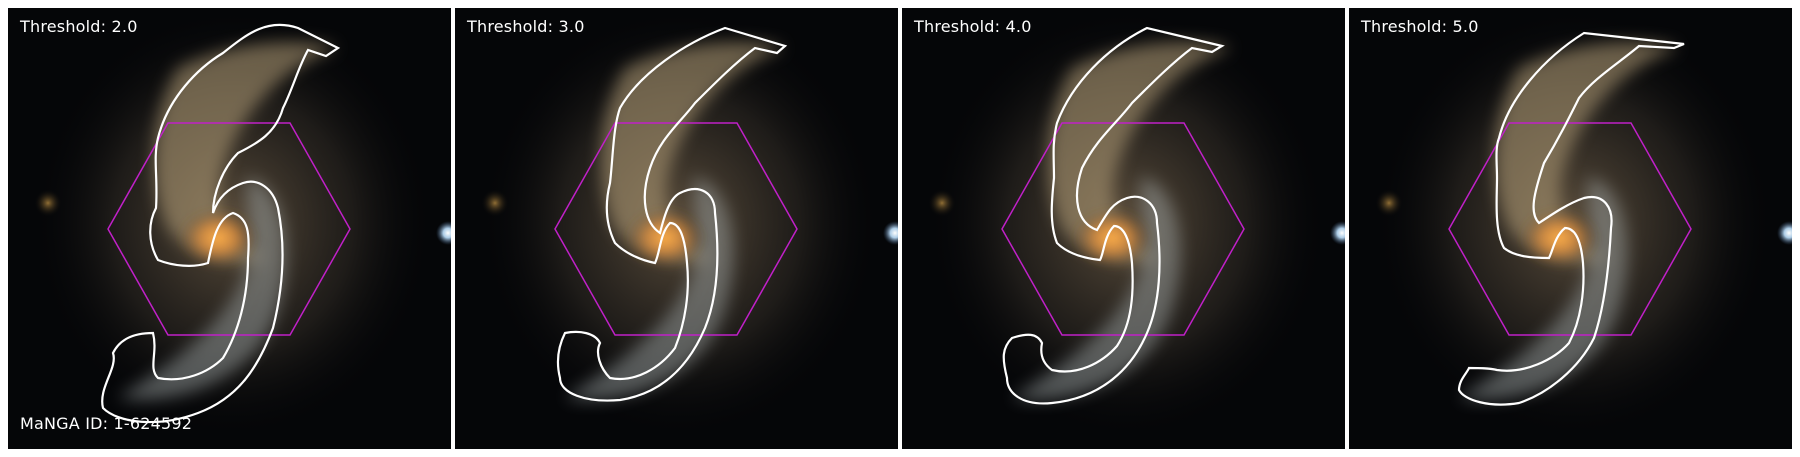 The width and height of the screenshot is (1800, 457). What do you see at coordinates (526, 26) in the screenshot?
I see `threshold-label: Threshold: 3.0` at bounding box center [526, 26].